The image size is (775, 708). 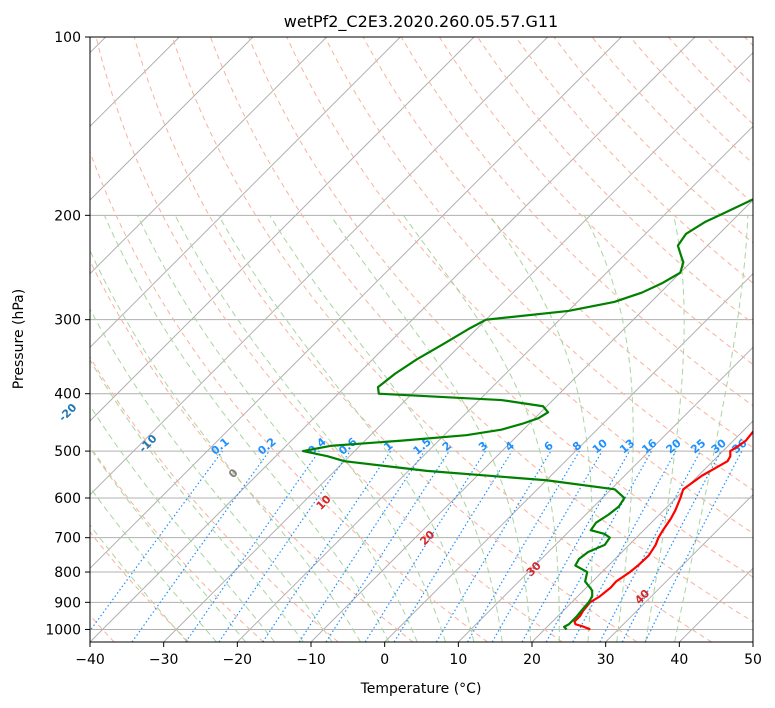 What do you see at coordinates (421, 689) in the screenshot?
I see `x-axis-title: Temperature (°C)` at bounding box center [421, 689].